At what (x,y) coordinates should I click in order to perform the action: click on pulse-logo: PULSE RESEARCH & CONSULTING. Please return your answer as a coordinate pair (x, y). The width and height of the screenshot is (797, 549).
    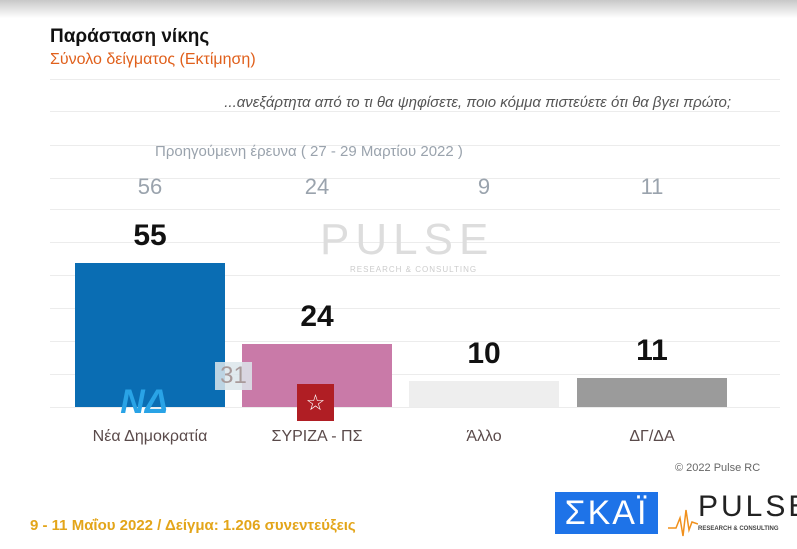
    Looking at the image, I should click on (732, 514).